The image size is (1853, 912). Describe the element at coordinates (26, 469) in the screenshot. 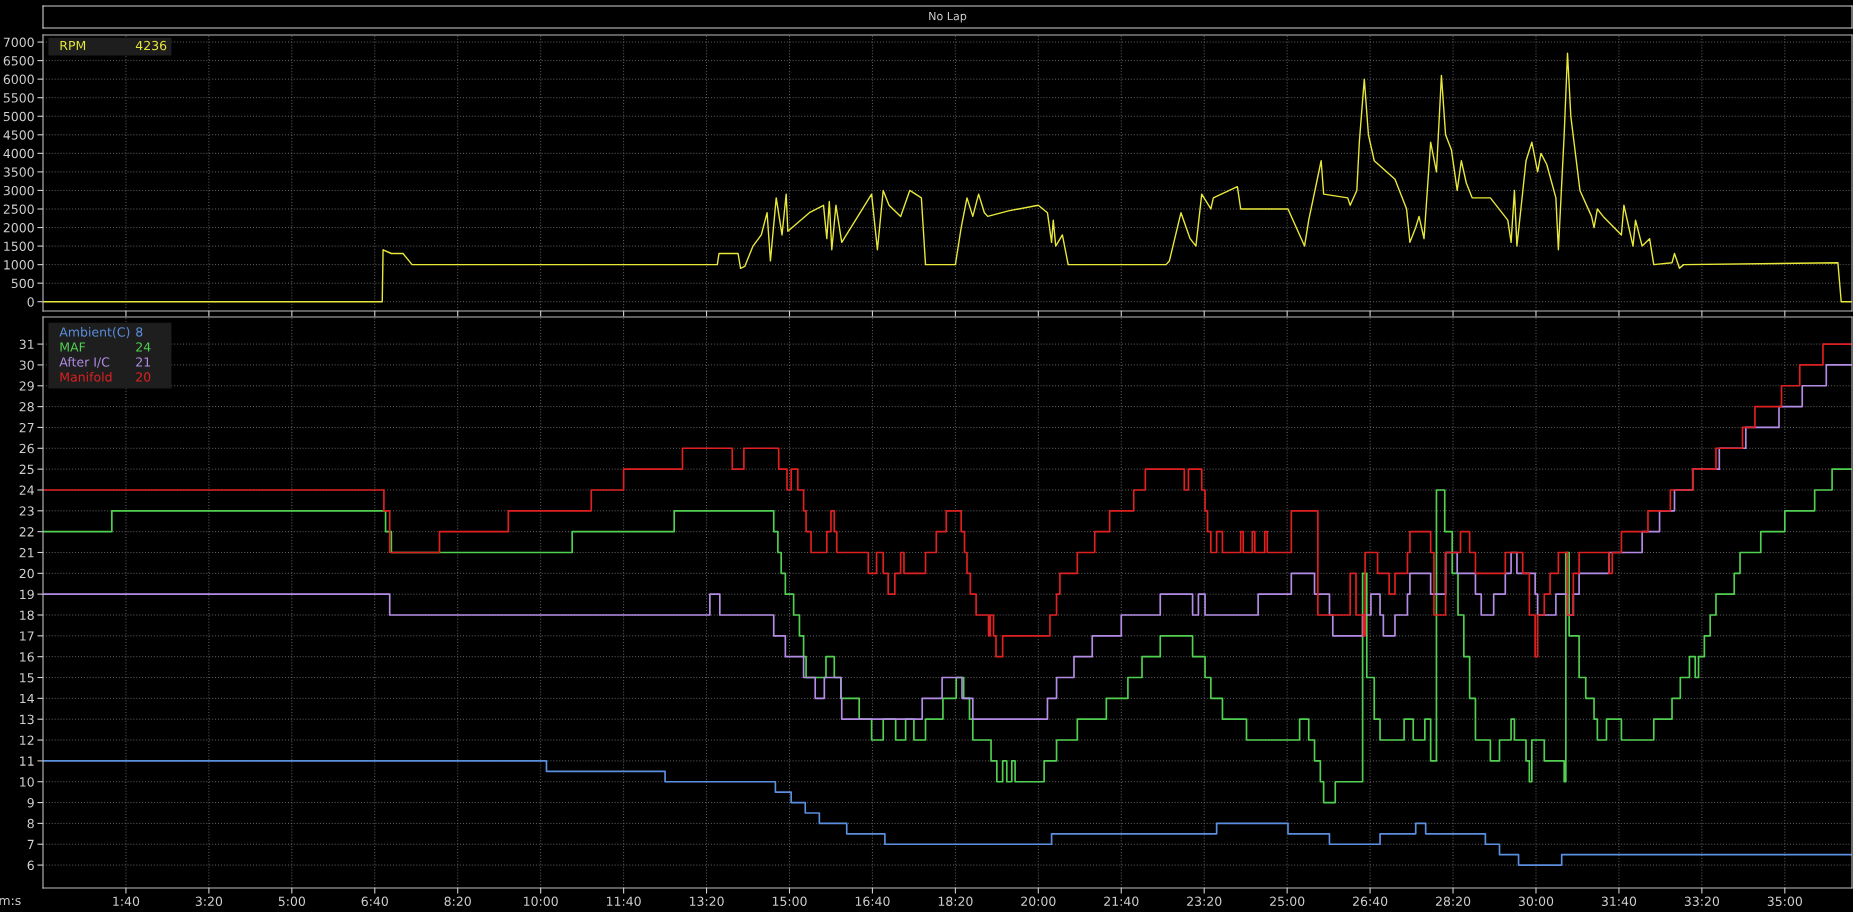

I see `y-tick-label: 25` at that location.